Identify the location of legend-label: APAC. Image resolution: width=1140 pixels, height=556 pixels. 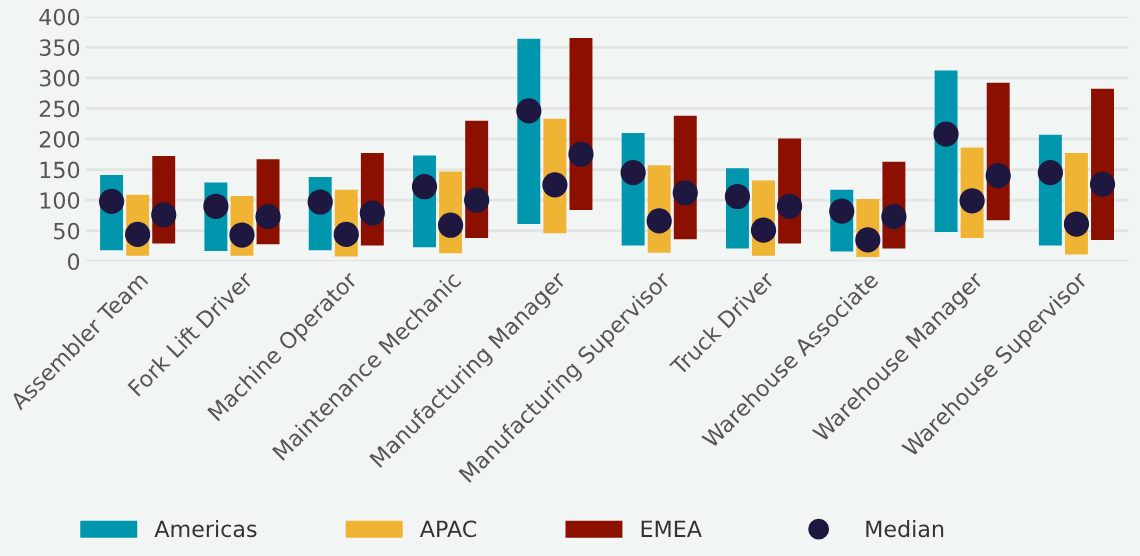
(448, 529).